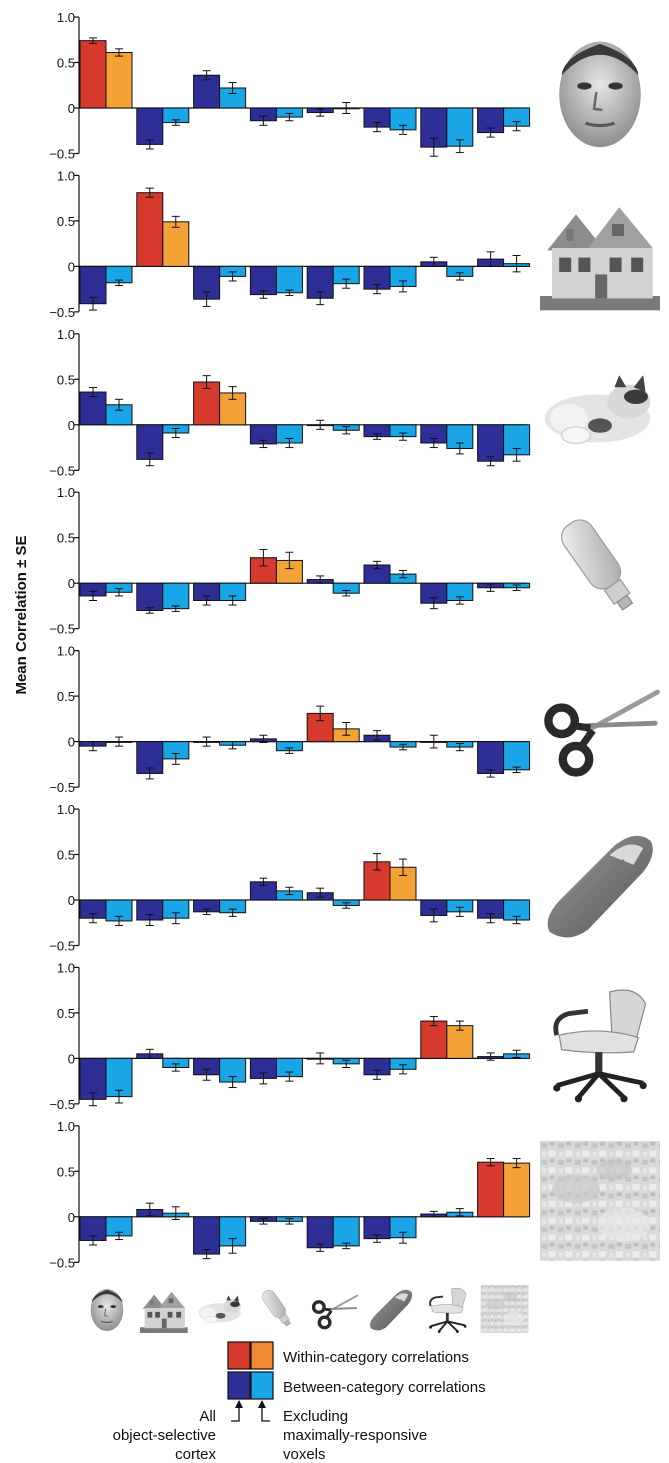 This screenshot has width=669, height=1463. I want to click on scissors-thumb-icon, so click(335, 1311).